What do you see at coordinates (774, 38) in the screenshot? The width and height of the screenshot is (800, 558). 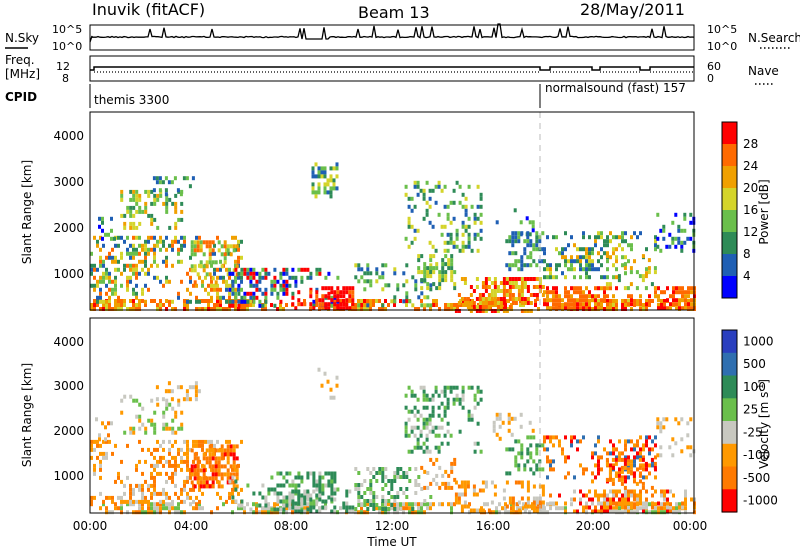 I see `nsearch-label: N.Search` at bounding box center [774, 38].